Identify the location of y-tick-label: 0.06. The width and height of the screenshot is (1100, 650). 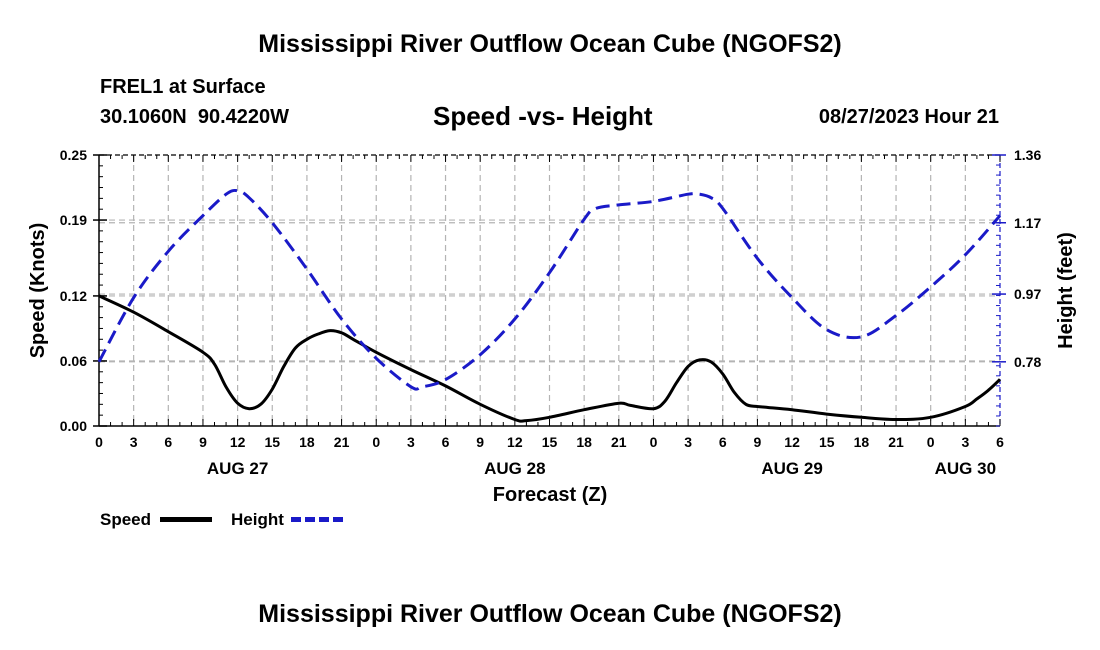
(73, 361).